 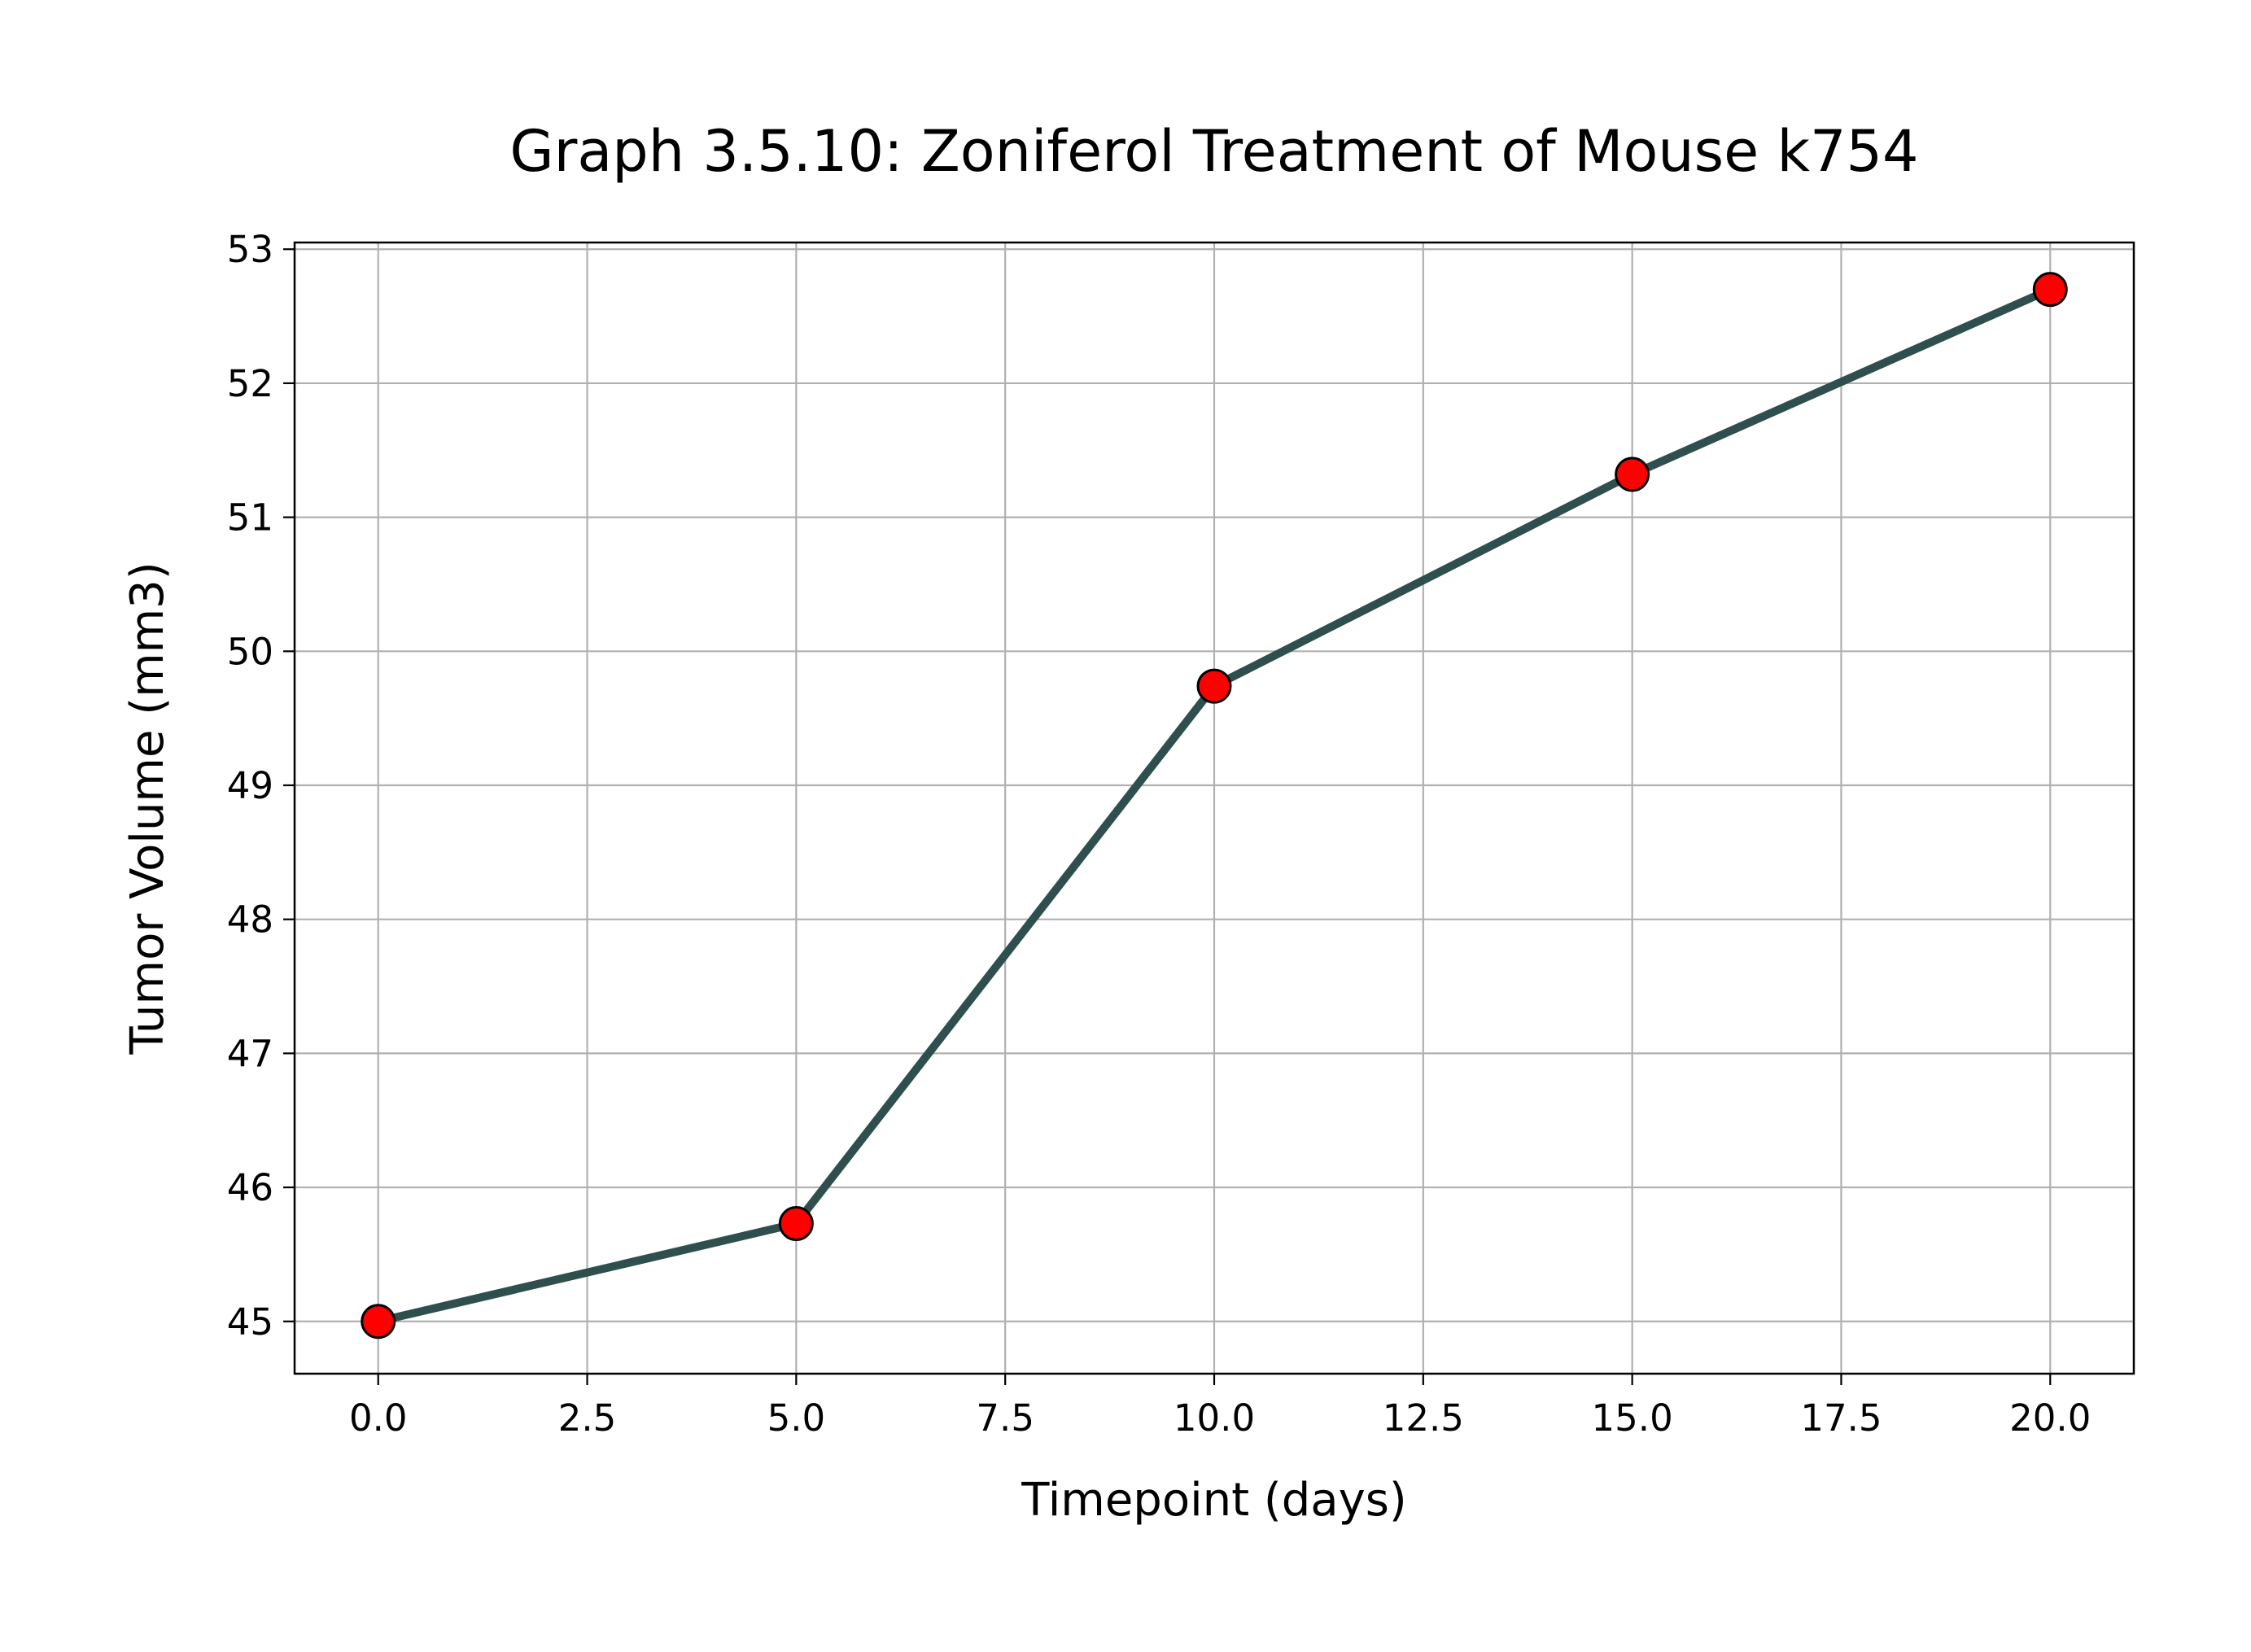 I want to click on x-tick-label: 5.0, so click(x=796, y=1418).